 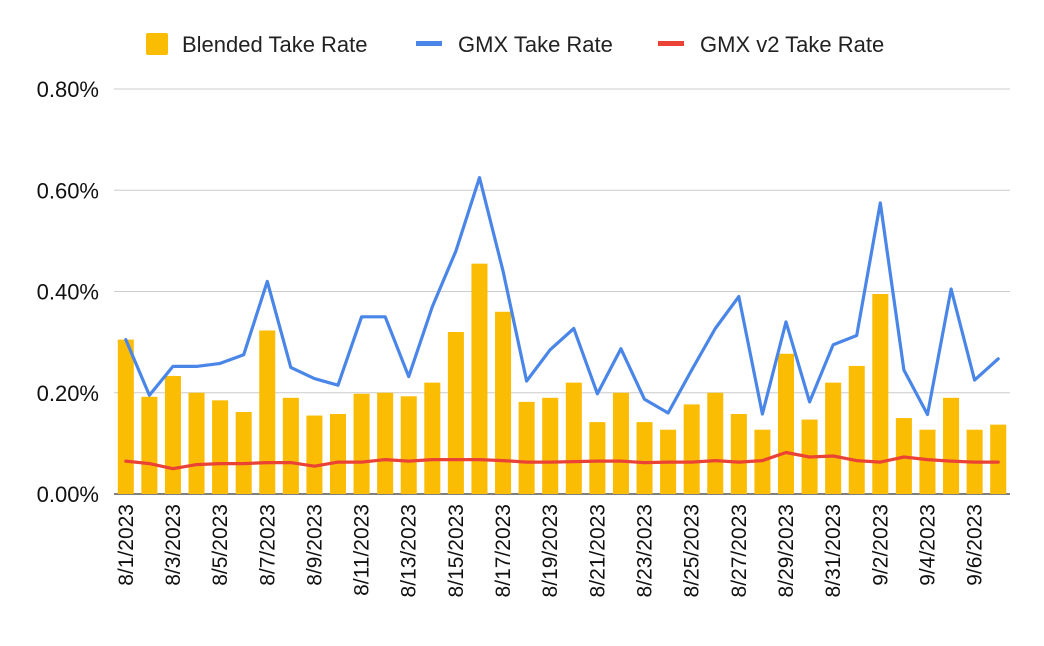 I want to click on x-tick-label: 8/17/2023, so click(x=503, y=550).